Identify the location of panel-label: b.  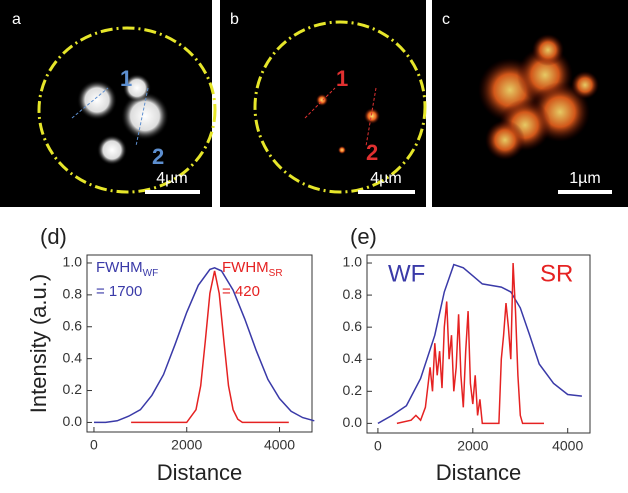
(234, 19).